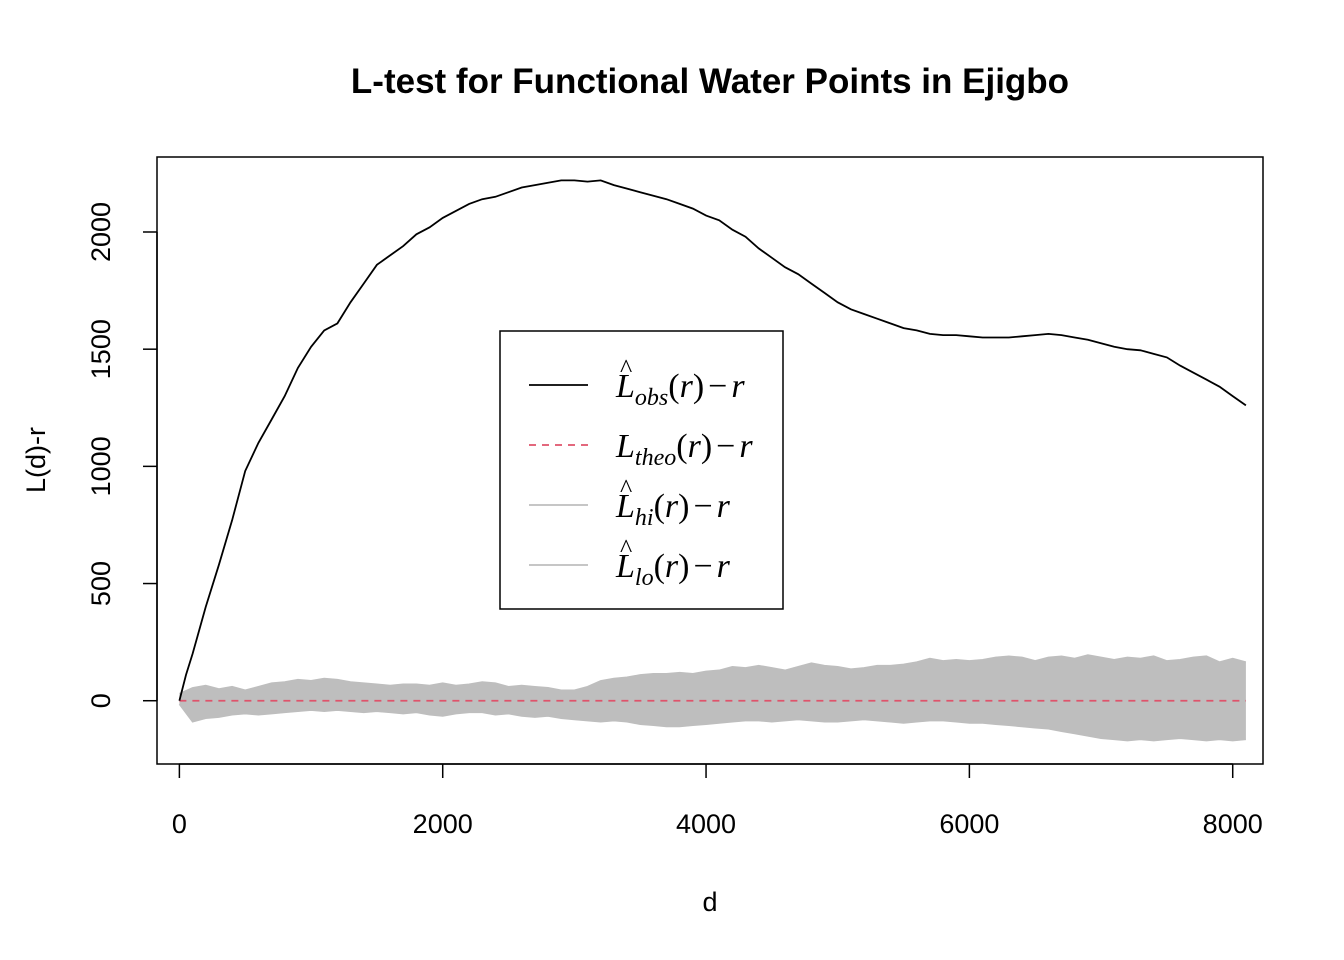 This screenshot has width=1344, height=960. I want to click on envelope-band-layer, so click(712, 698).